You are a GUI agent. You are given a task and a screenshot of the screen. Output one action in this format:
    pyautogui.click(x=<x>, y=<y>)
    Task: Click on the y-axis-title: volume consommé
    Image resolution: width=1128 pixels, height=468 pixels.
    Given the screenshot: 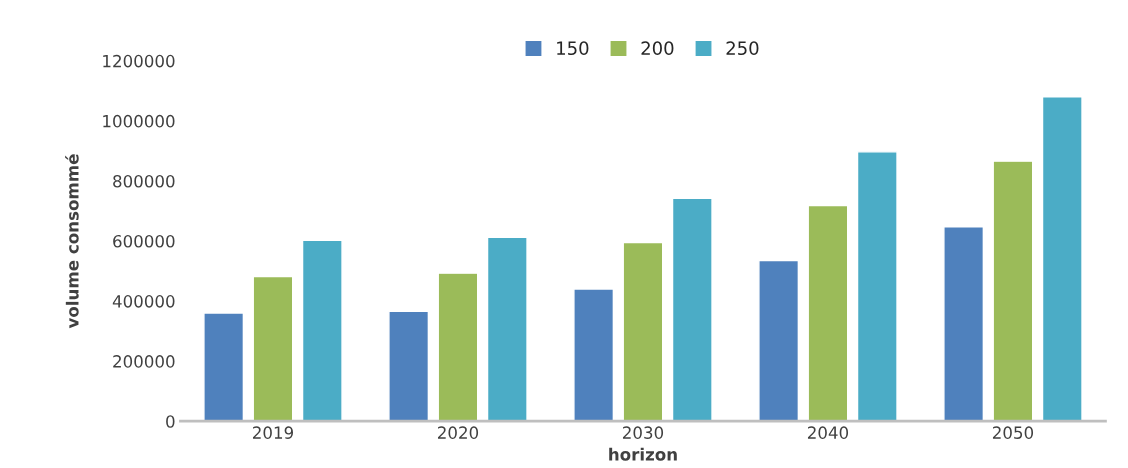 What is the action you would take?
    pyautogui.click(x=72, y=241)
    